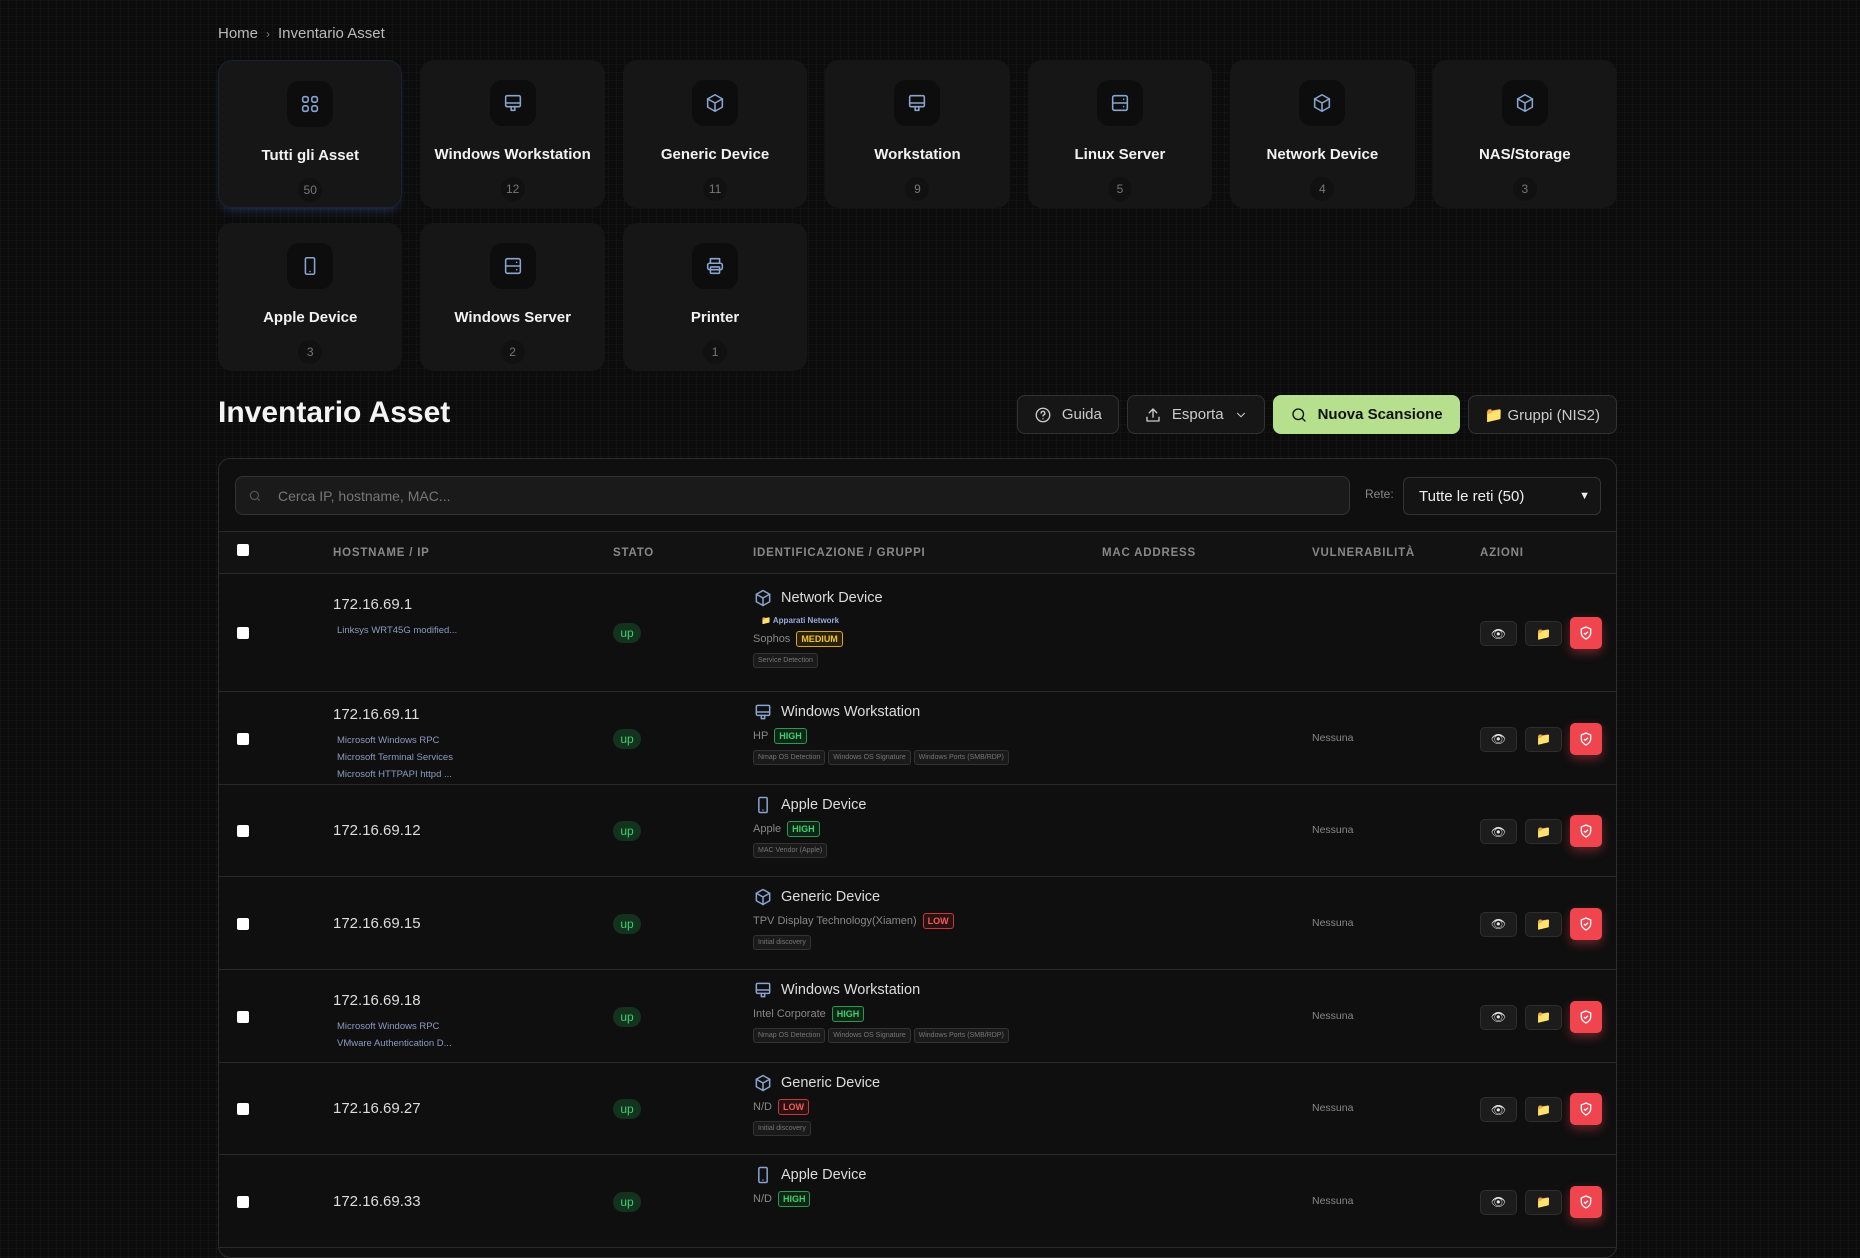  I want to click on ip-address: 172.16.69.1, so click(373, 604).